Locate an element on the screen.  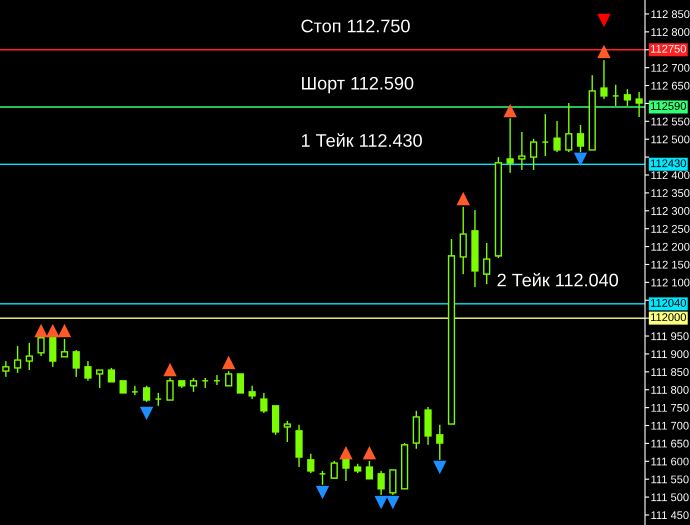
y-tick-label: 111 650 is located at coordinates (670, 444).